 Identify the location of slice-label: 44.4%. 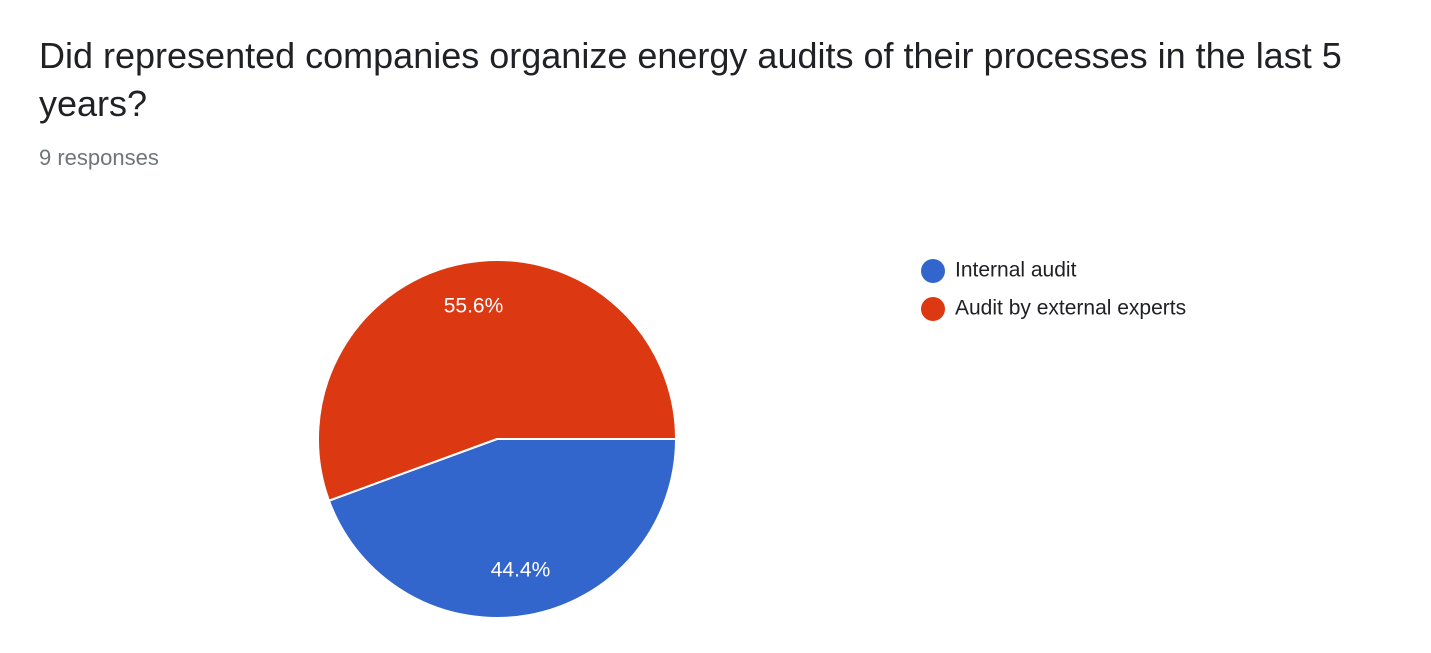
(521, 570).